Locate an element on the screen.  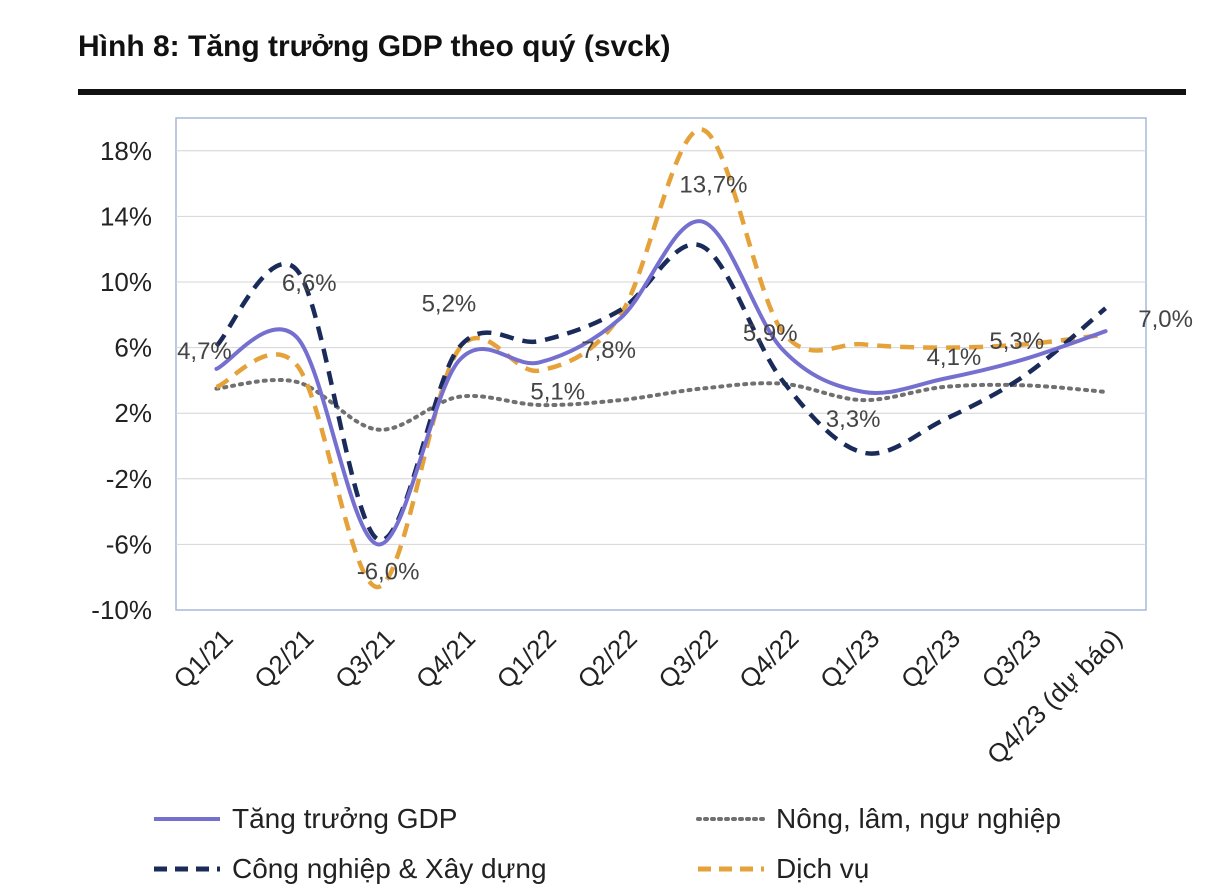
y-tick-label: 2% is located at coordinates (133, 413).